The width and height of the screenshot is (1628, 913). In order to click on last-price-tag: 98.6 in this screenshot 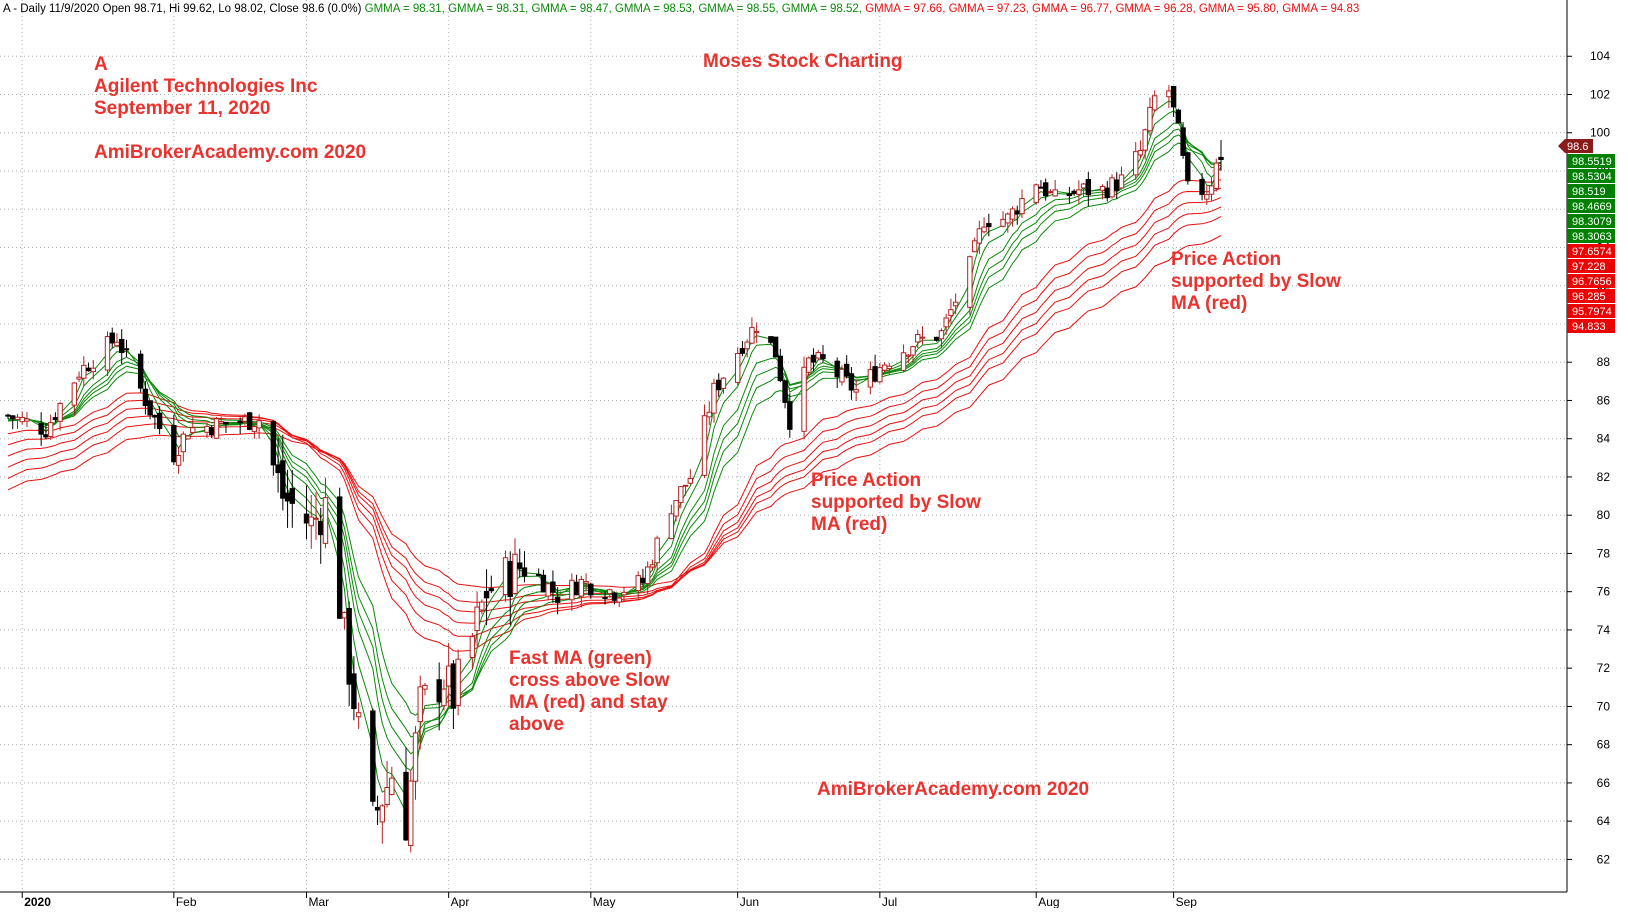, I will do `click(1577, 147)`.